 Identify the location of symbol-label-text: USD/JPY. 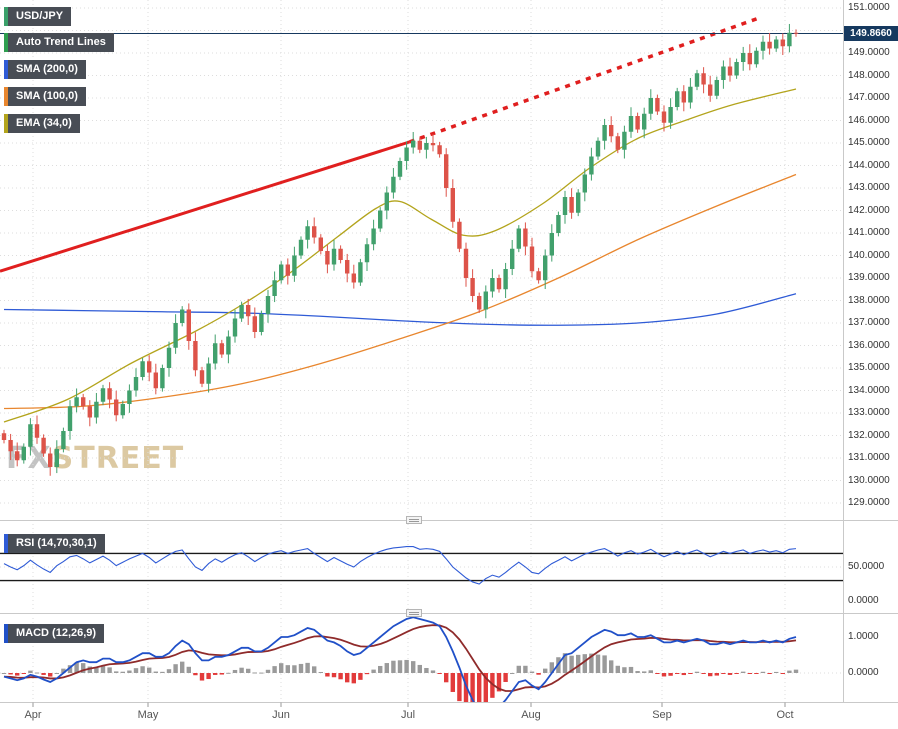
(40, 16).